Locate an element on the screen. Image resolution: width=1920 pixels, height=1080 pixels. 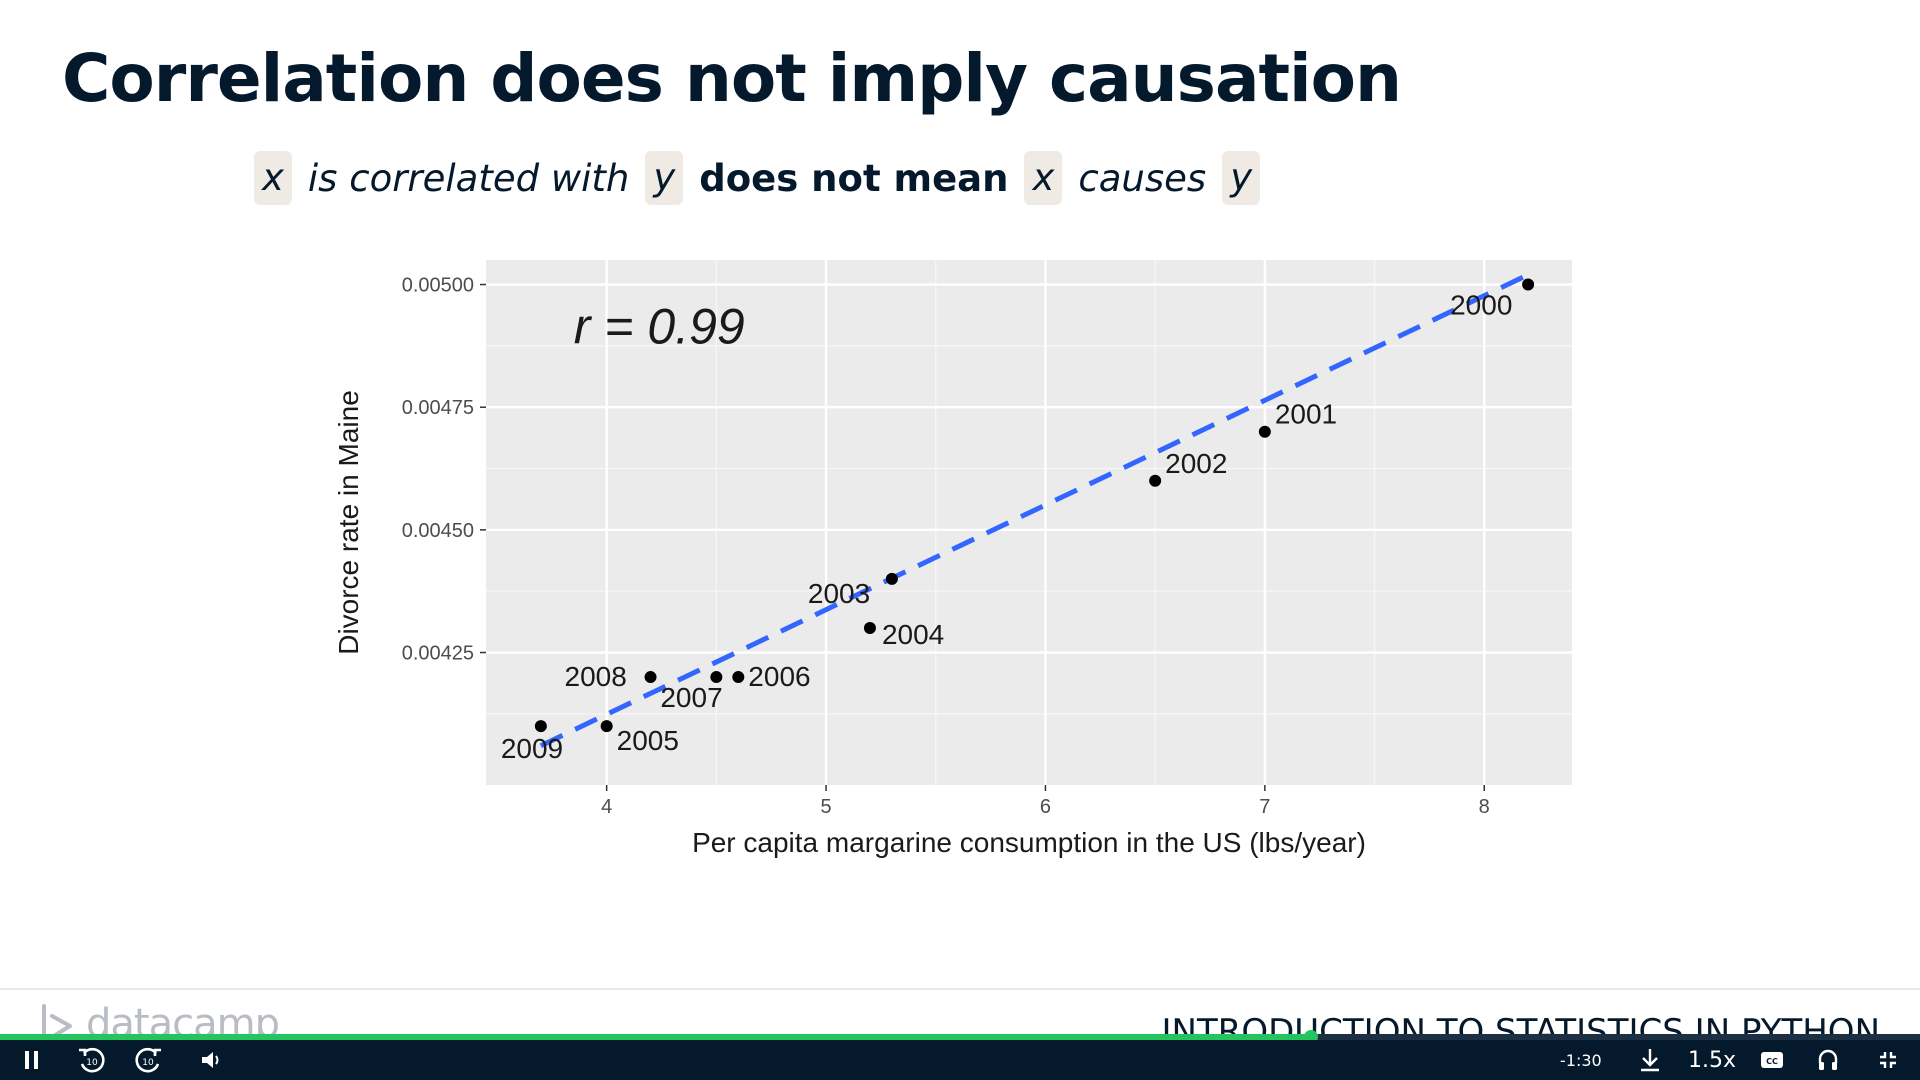
volume-button is located at coordinates (212, 1060).